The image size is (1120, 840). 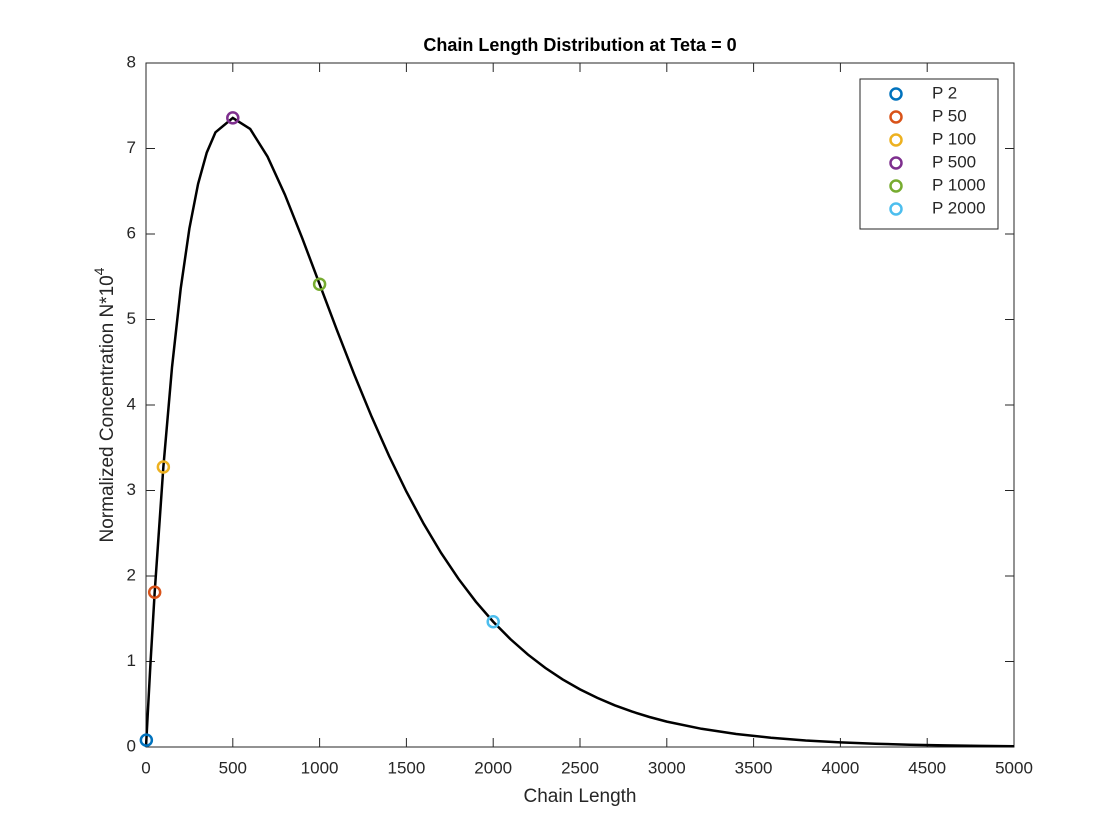 I want to click on x-tick-label: 500, so click(x=233, y=767).